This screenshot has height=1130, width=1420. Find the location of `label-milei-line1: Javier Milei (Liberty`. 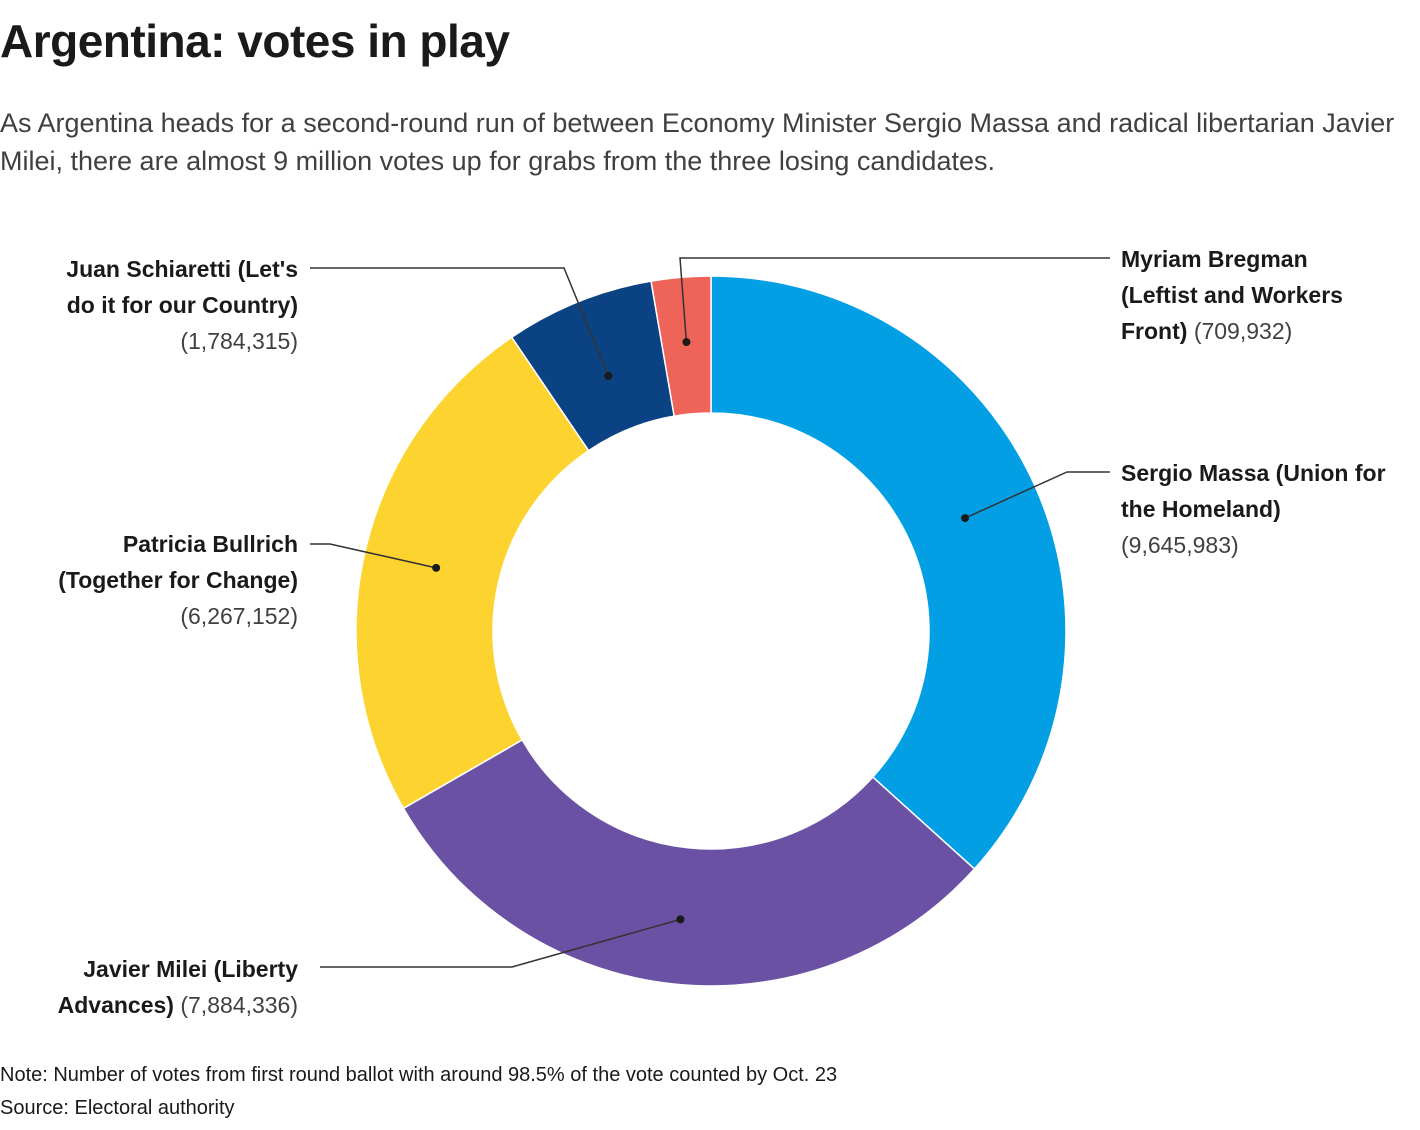

label-milei-line1: Javier Milei (Liberty is located at coordinates (190, 969).